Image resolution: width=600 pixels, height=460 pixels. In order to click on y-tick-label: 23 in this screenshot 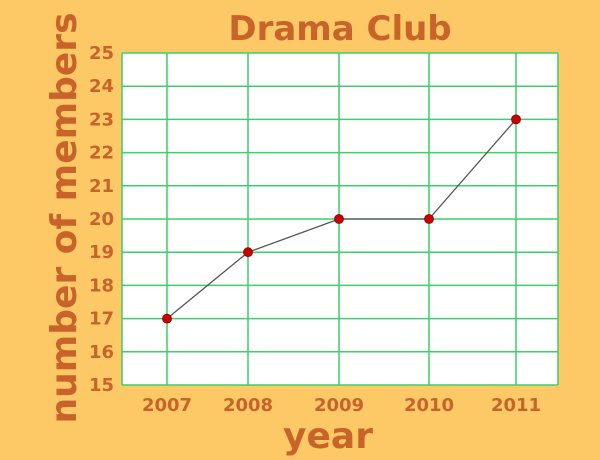, I will do `click(101, 119)`.